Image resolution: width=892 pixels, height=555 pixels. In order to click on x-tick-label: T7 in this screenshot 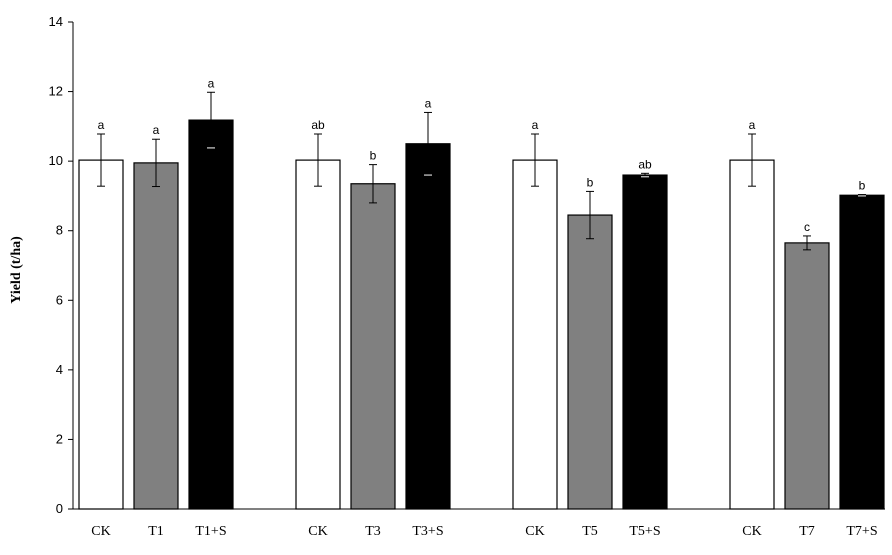, I will do `click(807, 531)`.